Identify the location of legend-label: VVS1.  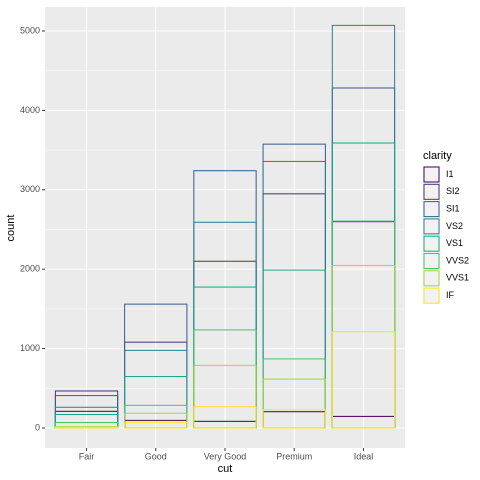
(457, 278).